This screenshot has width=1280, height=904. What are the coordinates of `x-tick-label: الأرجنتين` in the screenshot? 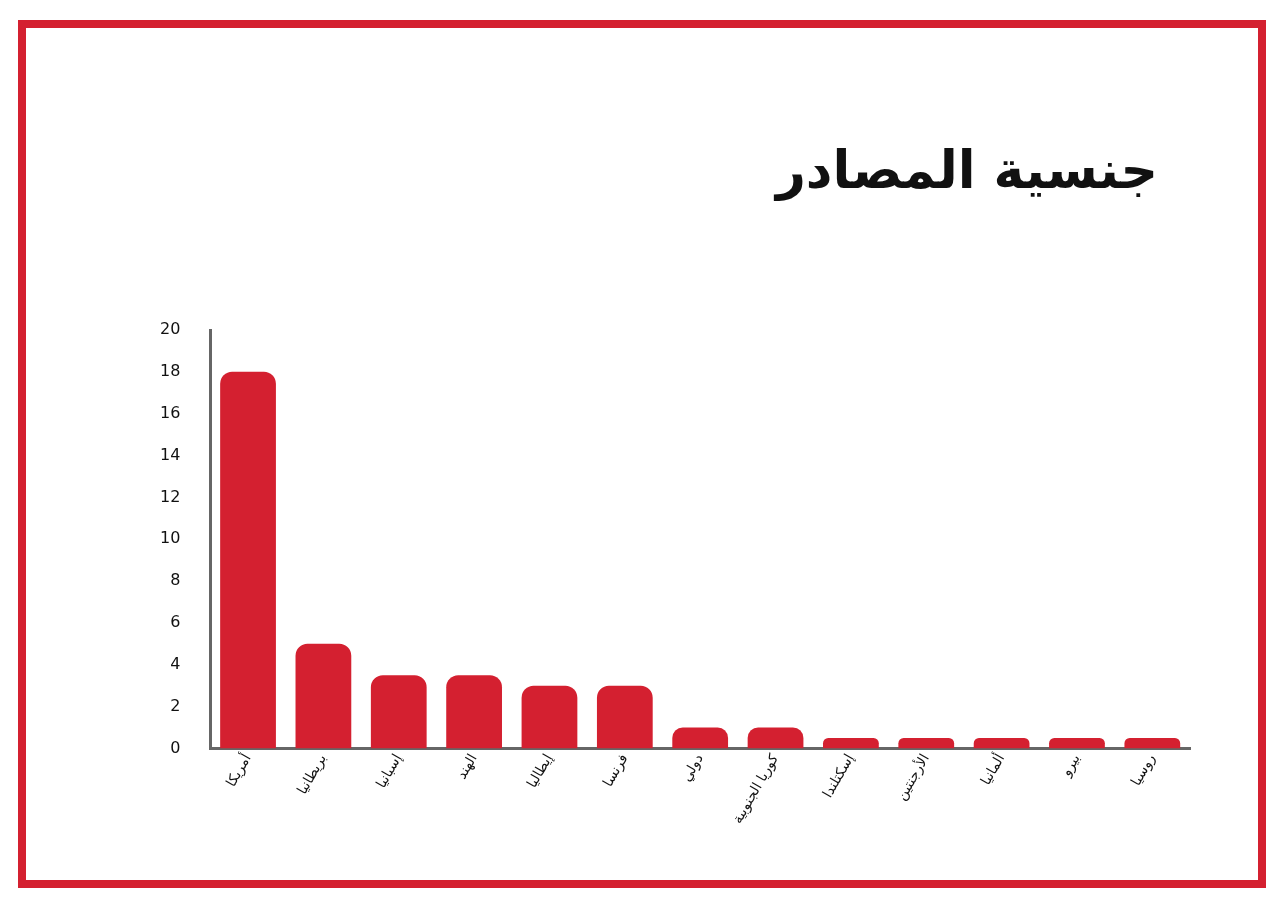 It's located at (912, 777).